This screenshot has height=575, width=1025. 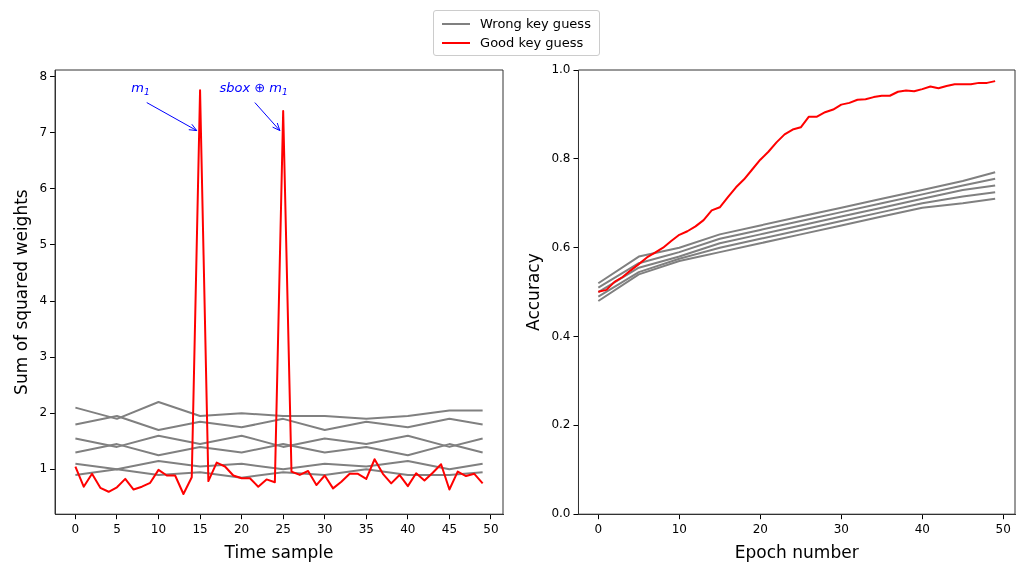 I want to click on x-tick-label: 25, so click(x=283, y=528).